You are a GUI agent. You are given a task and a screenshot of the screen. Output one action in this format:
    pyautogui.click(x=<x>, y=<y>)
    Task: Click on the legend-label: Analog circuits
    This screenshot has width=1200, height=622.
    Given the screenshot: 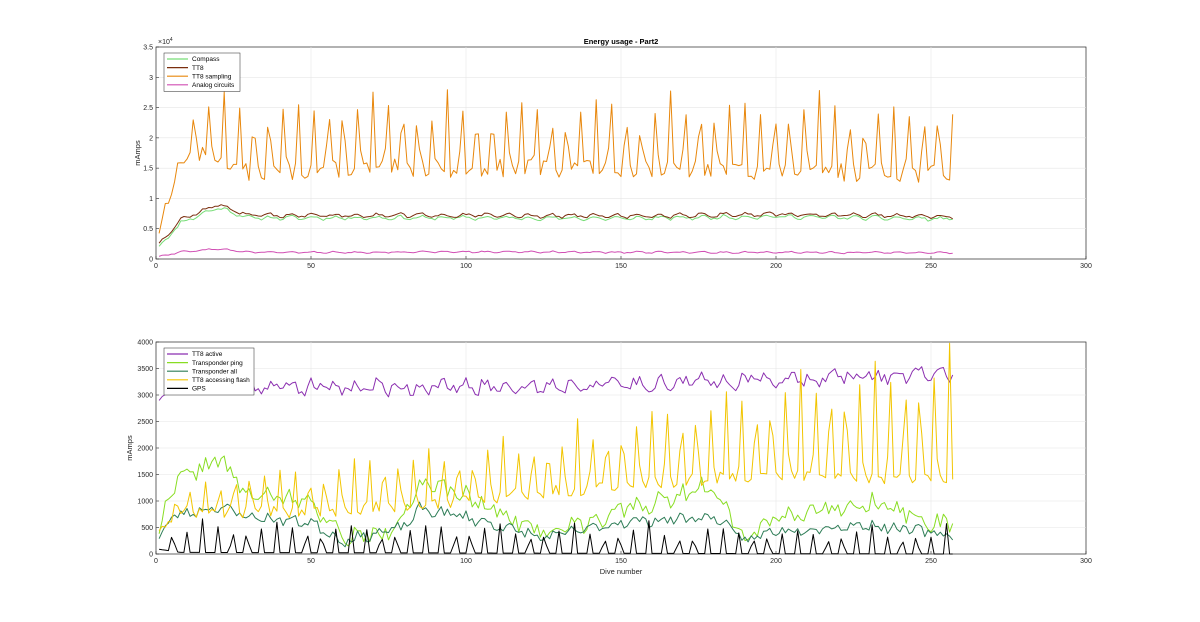 What is the action you would take?
    pyautogui.click(x=213, y=85)
    